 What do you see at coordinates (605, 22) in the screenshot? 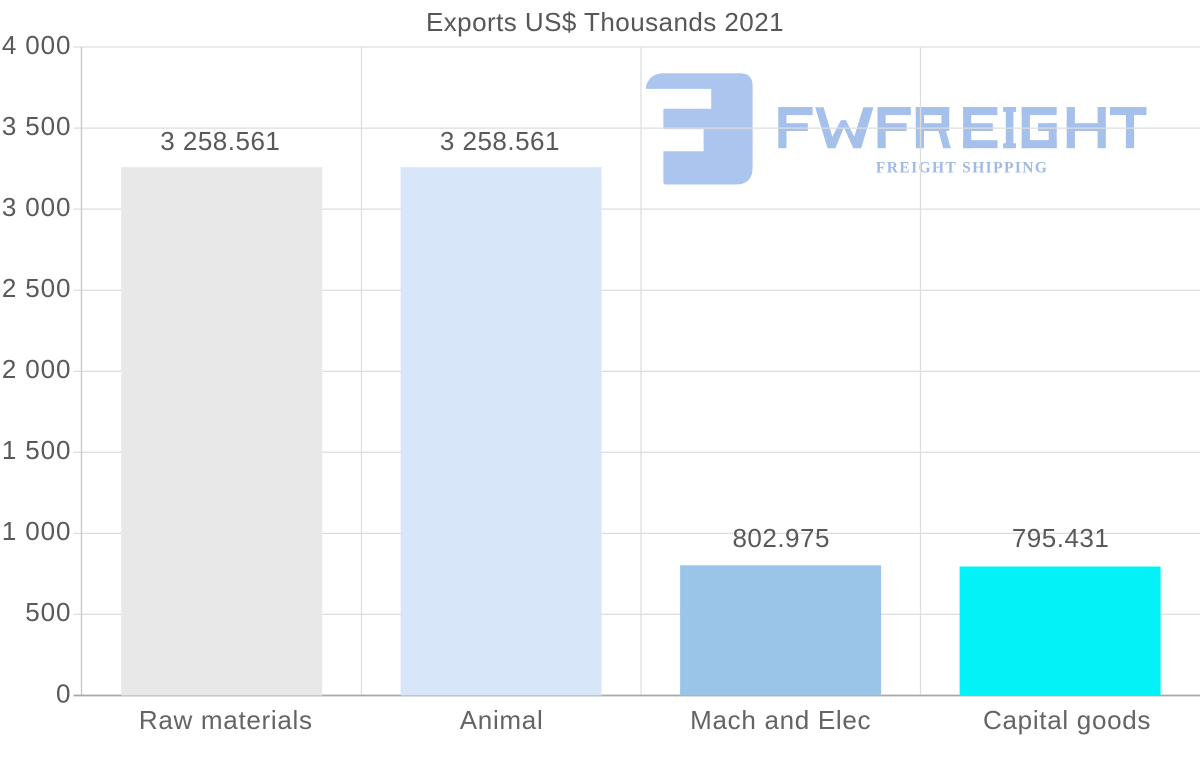
I see `svg-text: Exports US$ Thousands 2021` at bounding box center [605, 22].